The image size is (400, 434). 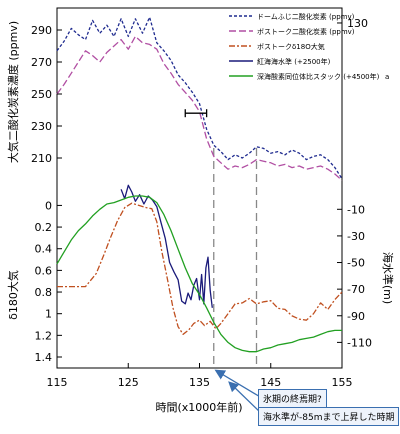 I want to click on callout-sea-level-rise: 海水準が-85mまで上昇した時期, so click(x=329, y=416).